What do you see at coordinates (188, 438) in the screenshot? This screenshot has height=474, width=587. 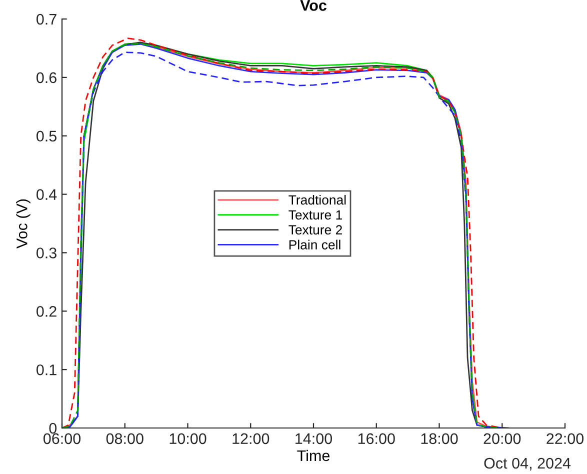 I see `x-tick-label: 10:00` at bounding box center [188, 438].